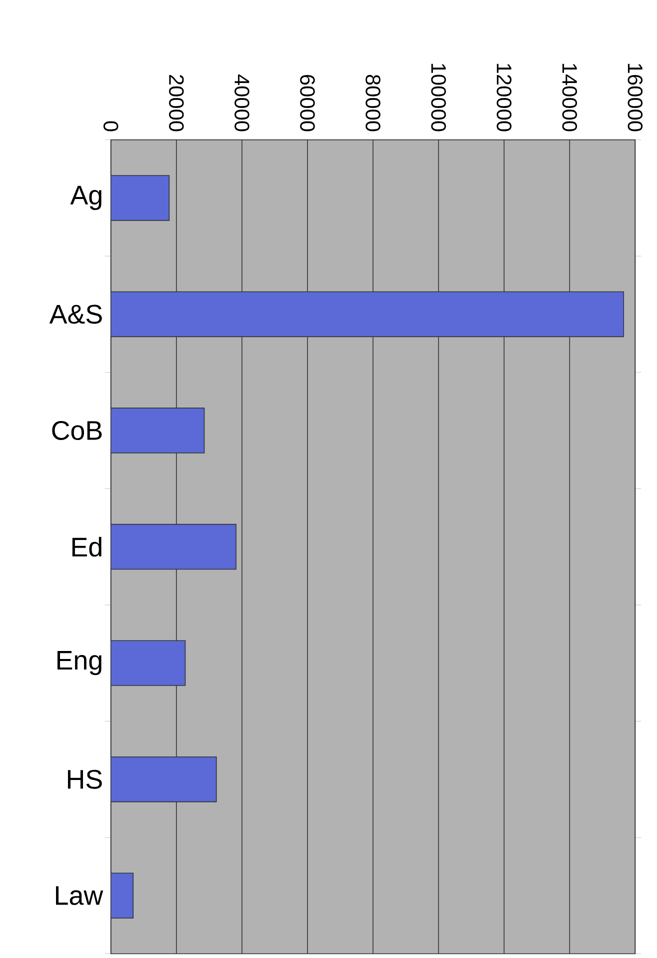  I want to click on x-tick-label: 40000, so click(242, 103).